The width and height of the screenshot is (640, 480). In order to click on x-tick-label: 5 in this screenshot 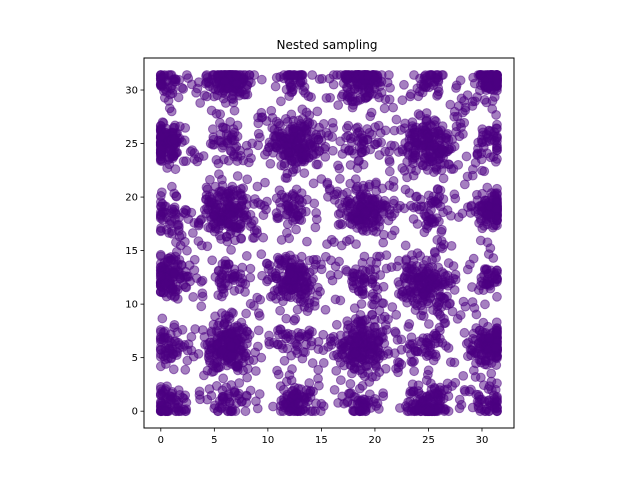, I will do `click(214, 440)`.